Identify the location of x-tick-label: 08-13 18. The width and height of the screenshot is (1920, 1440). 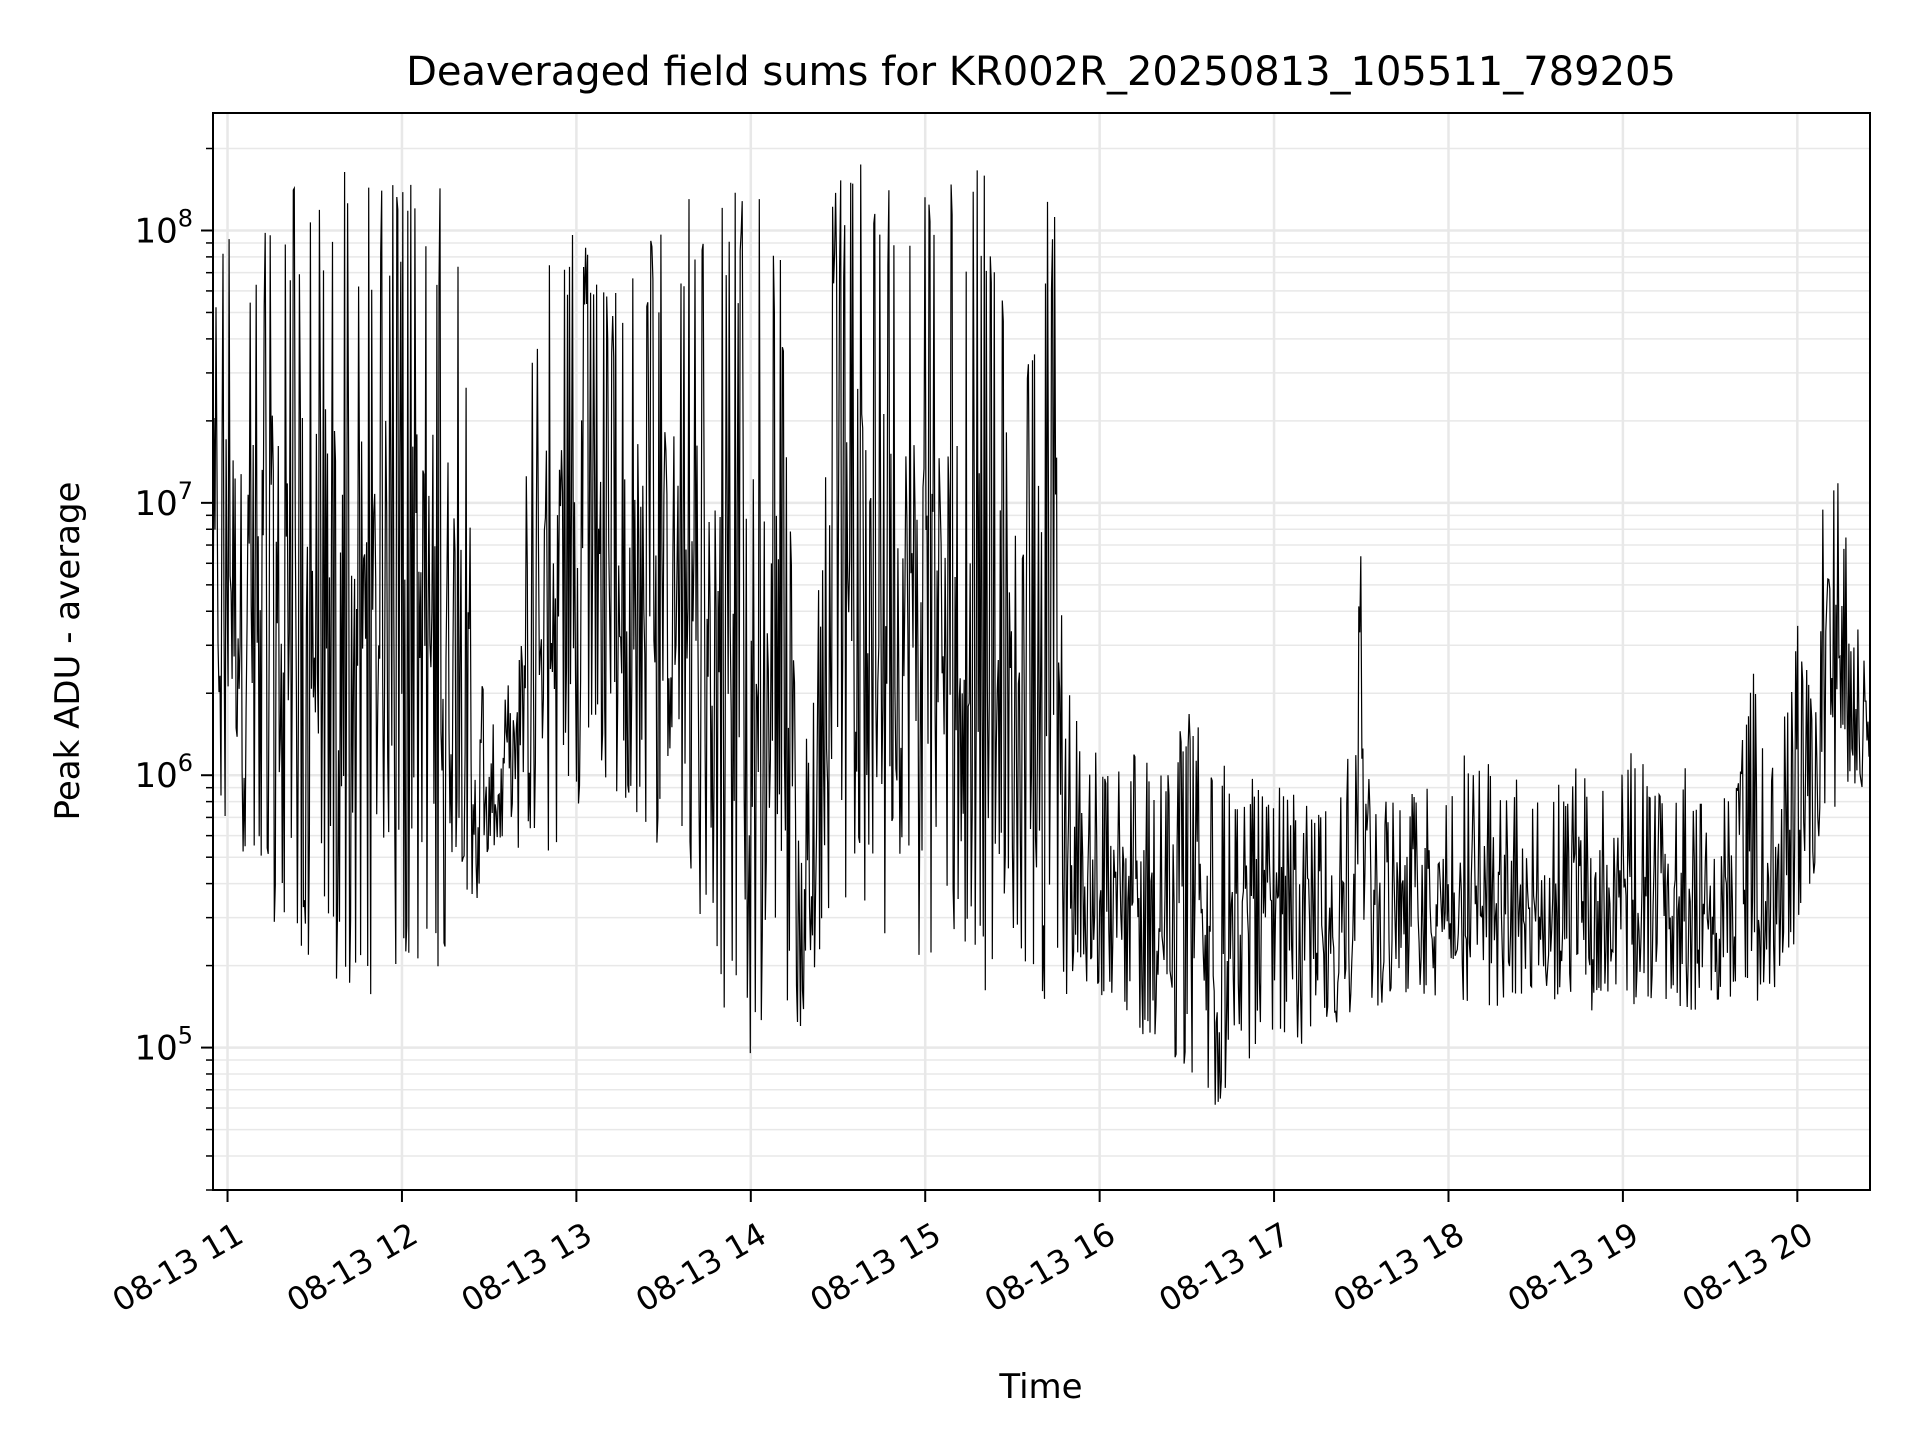
(1399, 1267).